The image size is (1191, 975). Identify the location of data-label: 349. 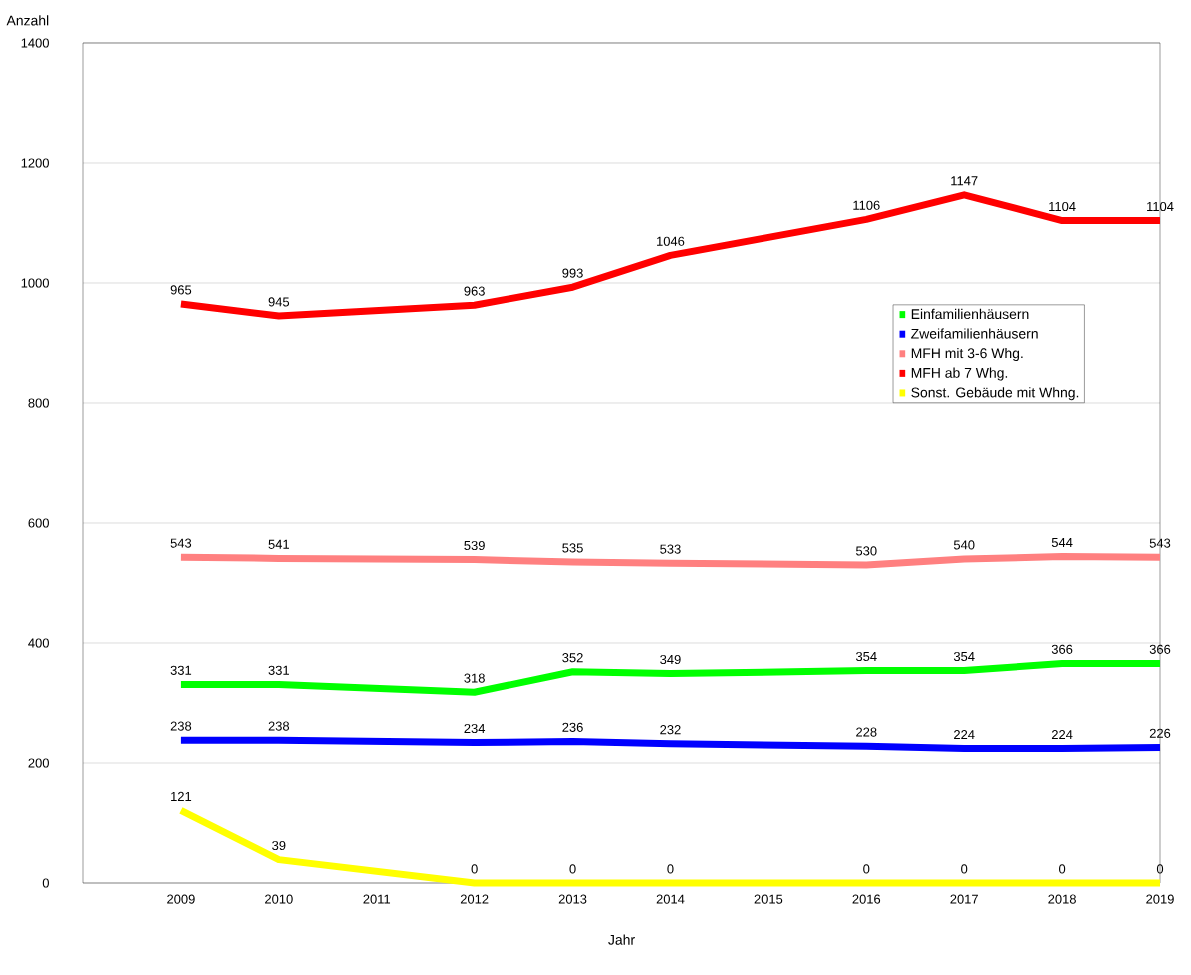
(670, 659).